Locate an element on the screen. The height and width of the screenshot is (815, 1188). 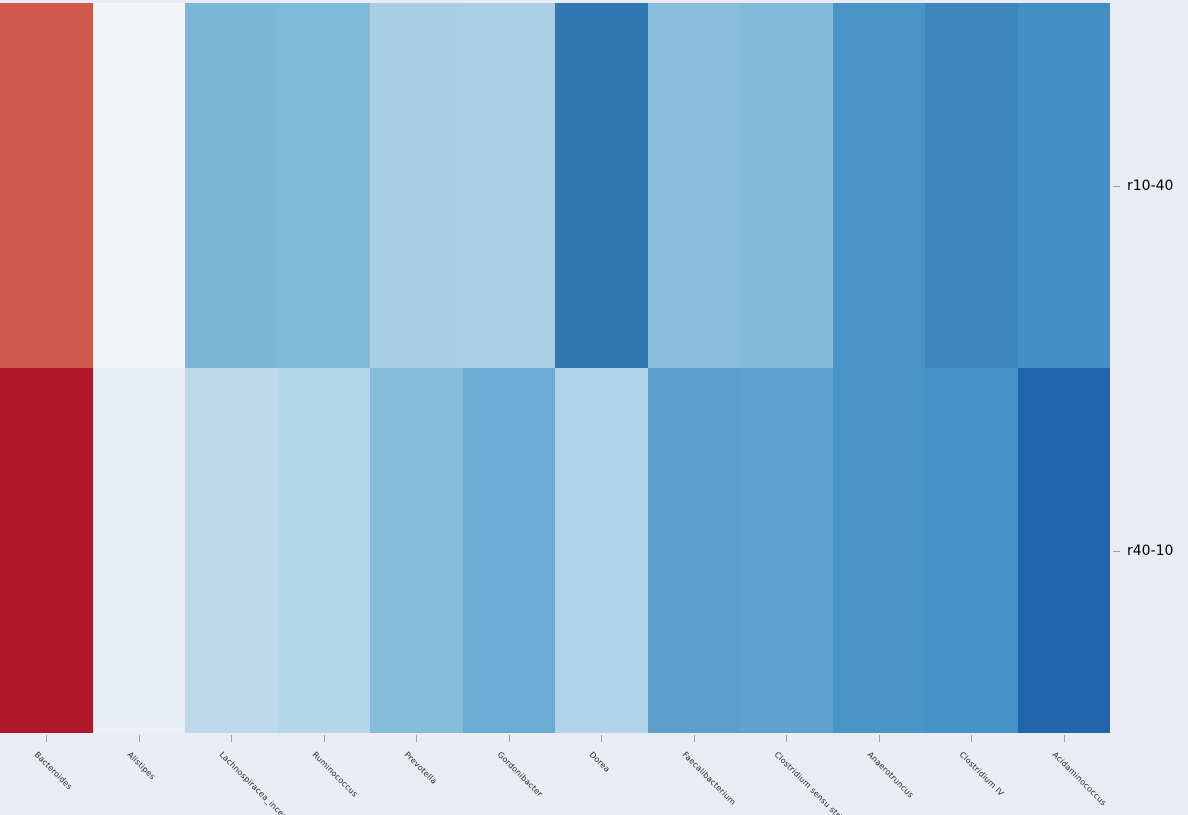
x-tick-label: Ruminococcus is located at coordinates (335, 774).